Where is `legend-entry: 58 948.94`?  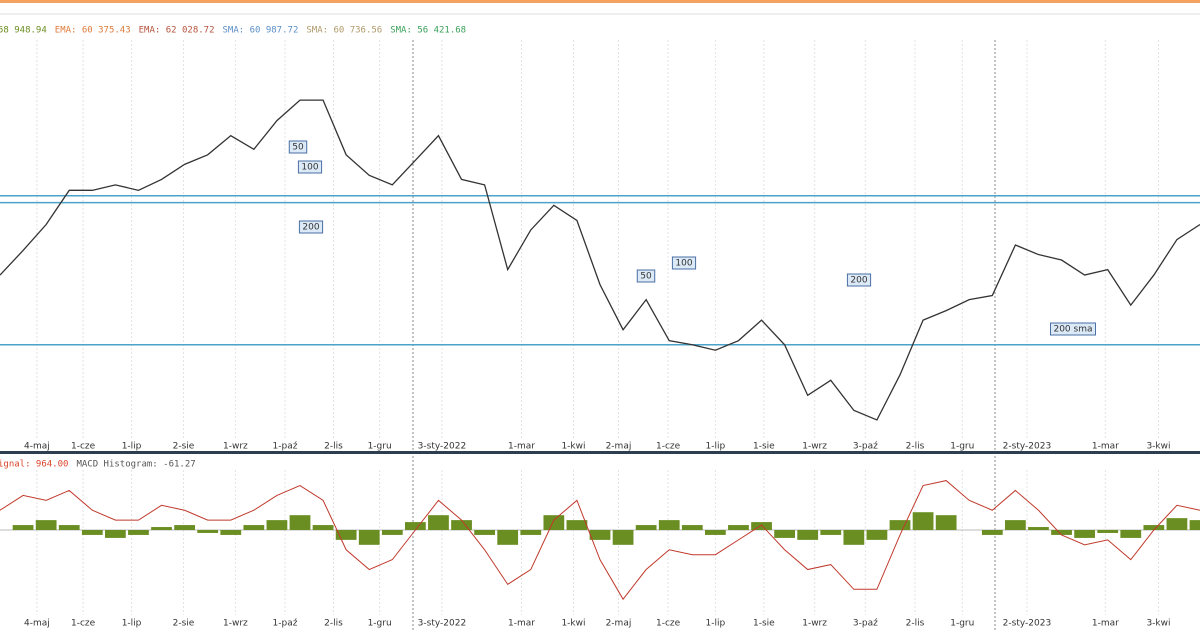 legend-entry: 58 948.94 is located at coordinates (23, 31).